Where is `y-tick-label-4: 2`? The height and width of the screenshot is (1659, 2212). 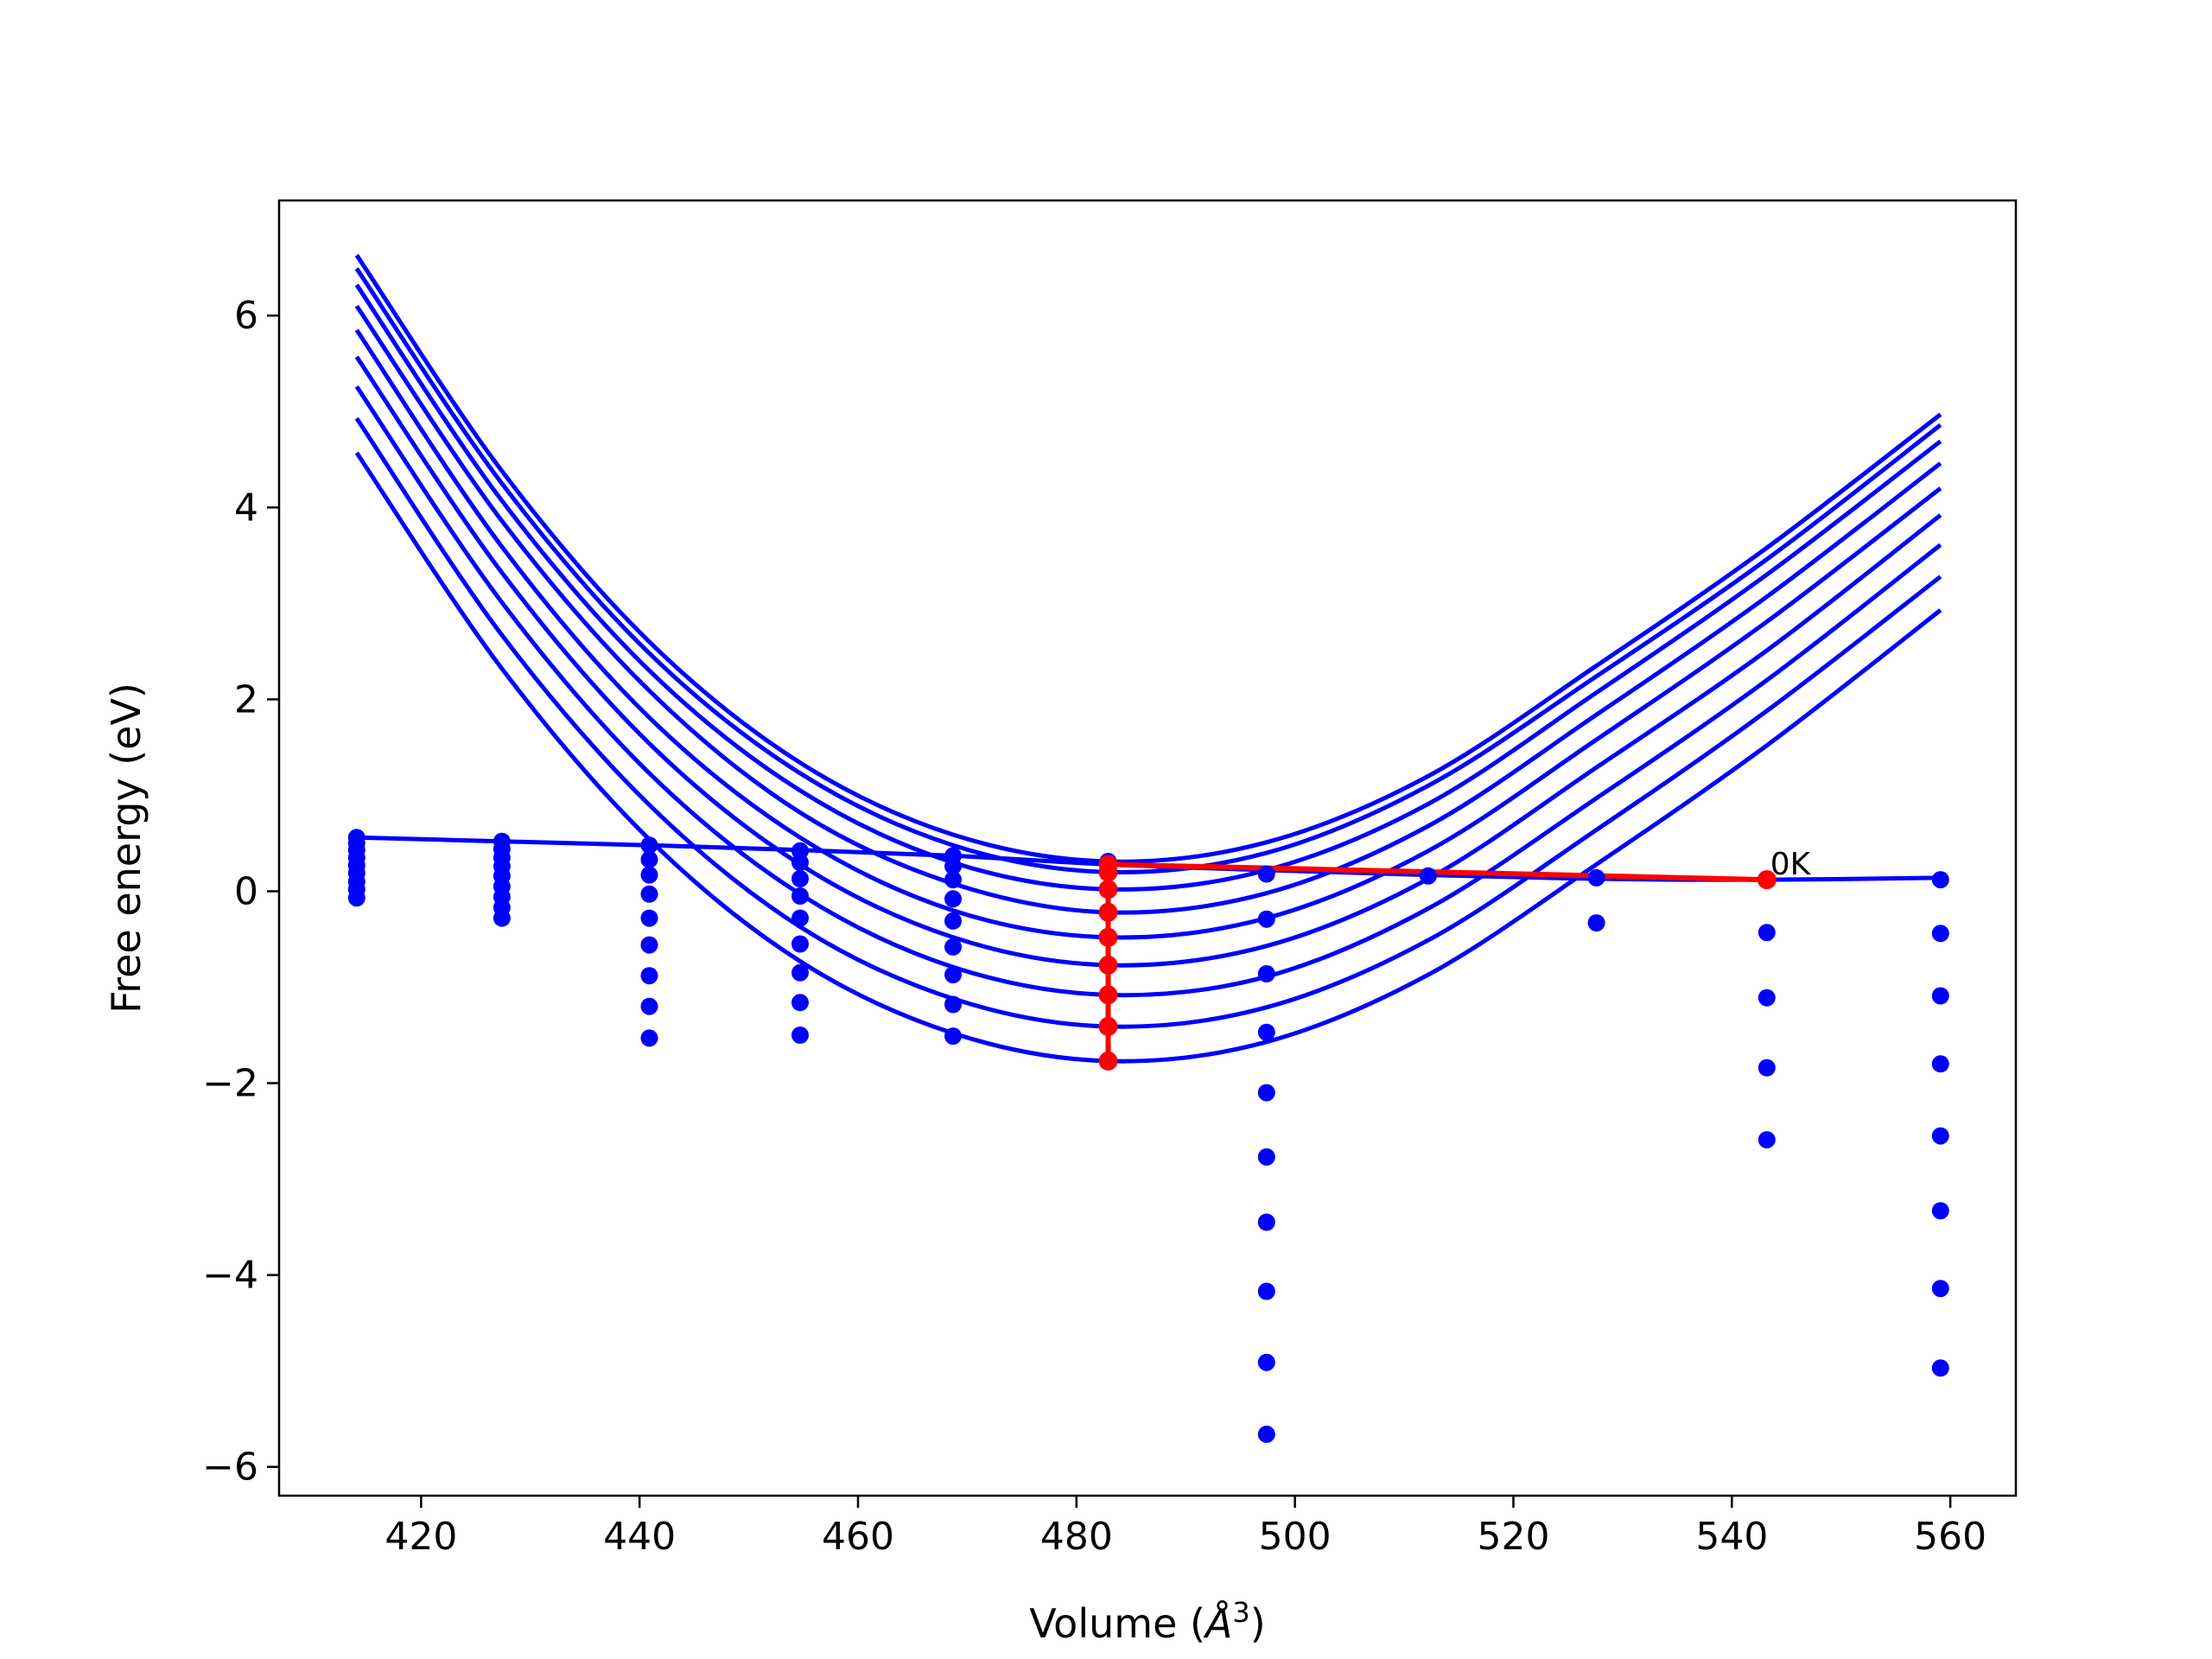 y-tick-label-4: 2 is located at coordinates (246, 699).